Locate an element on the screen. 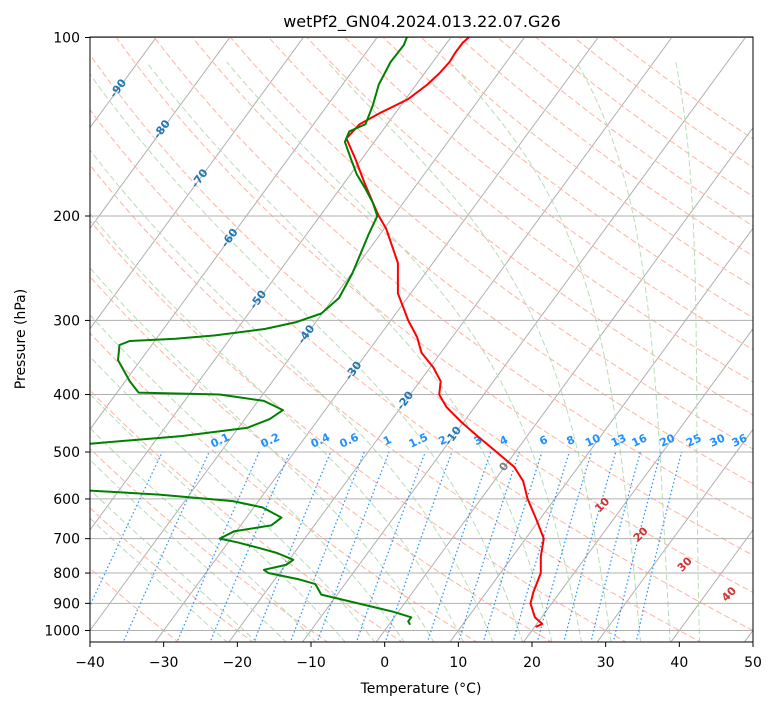  y-axis-label: Pressure (hPa) is located at coordinates (21, 339).